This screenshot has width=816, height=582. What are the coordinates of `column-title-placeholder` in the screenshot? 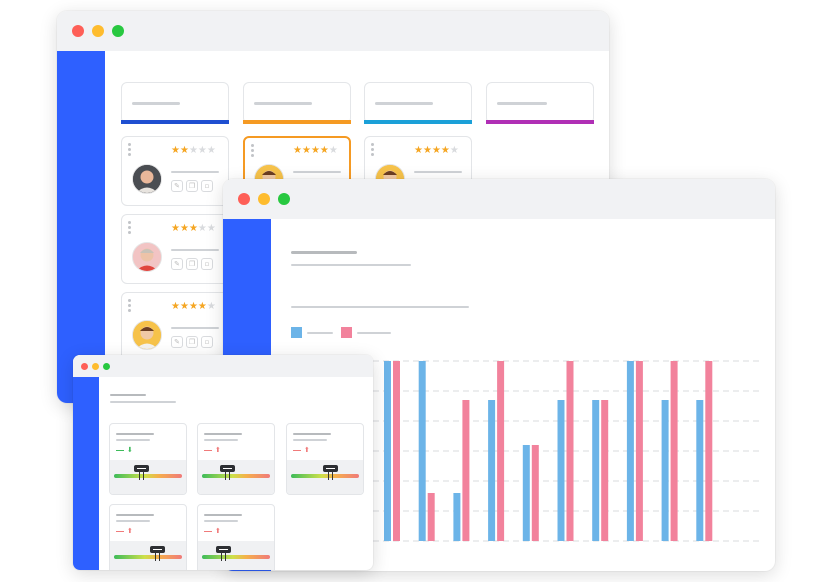 It's located at (404, 103).